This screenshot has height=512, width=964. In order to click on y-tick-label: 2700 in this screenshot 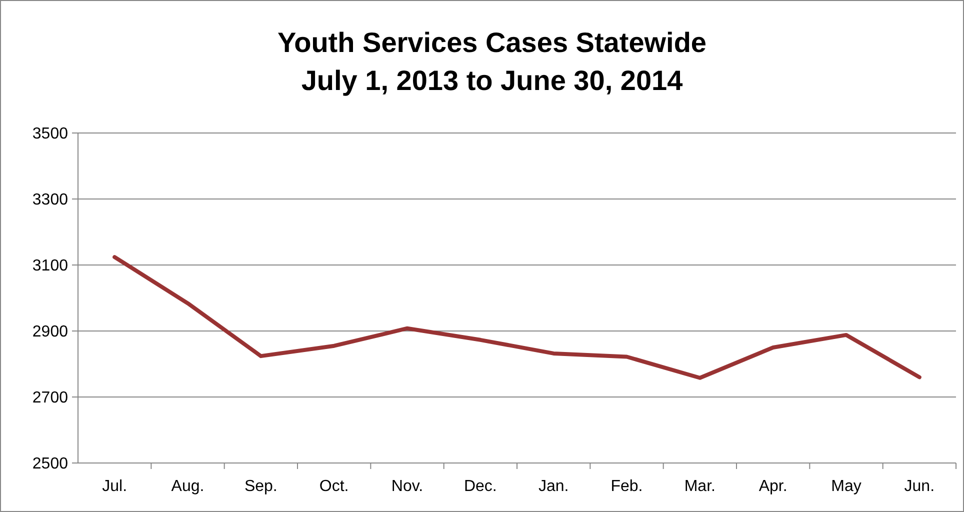, I will do `click(50, 398)`.